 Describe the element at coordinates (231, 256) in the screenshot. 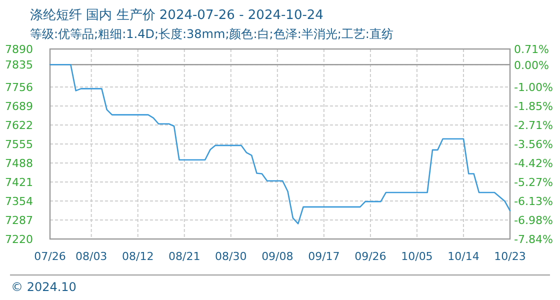

I see `x-tick-label: 08/30` at that location.